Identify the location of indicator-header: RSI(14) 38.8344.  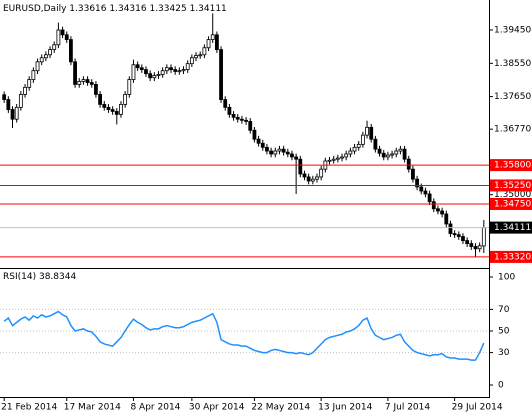
(39, 277).